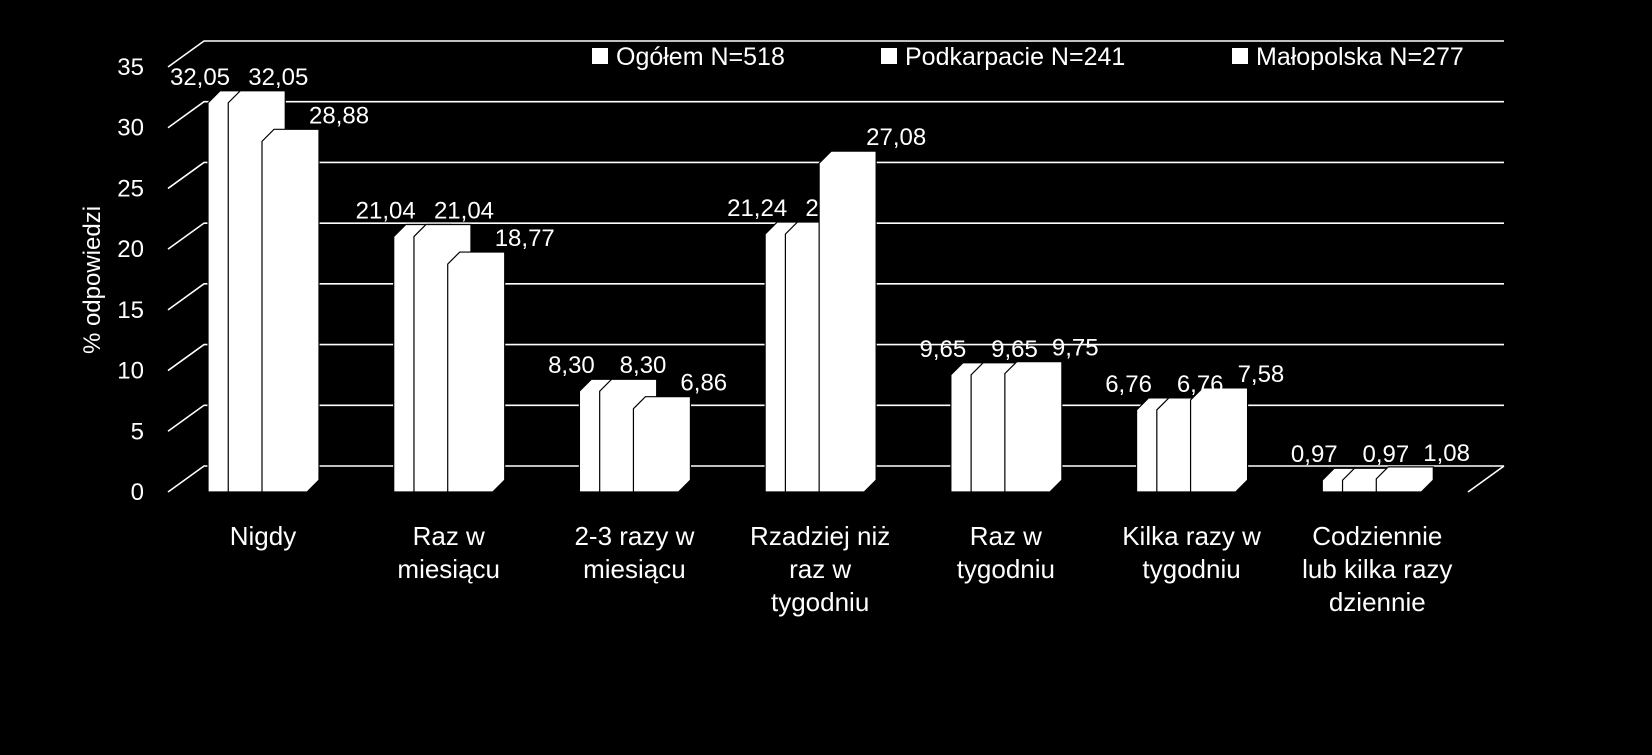 This screenshot has height=755, width=1652. I want to click on y-tick-label: 35, so click(130, 67).